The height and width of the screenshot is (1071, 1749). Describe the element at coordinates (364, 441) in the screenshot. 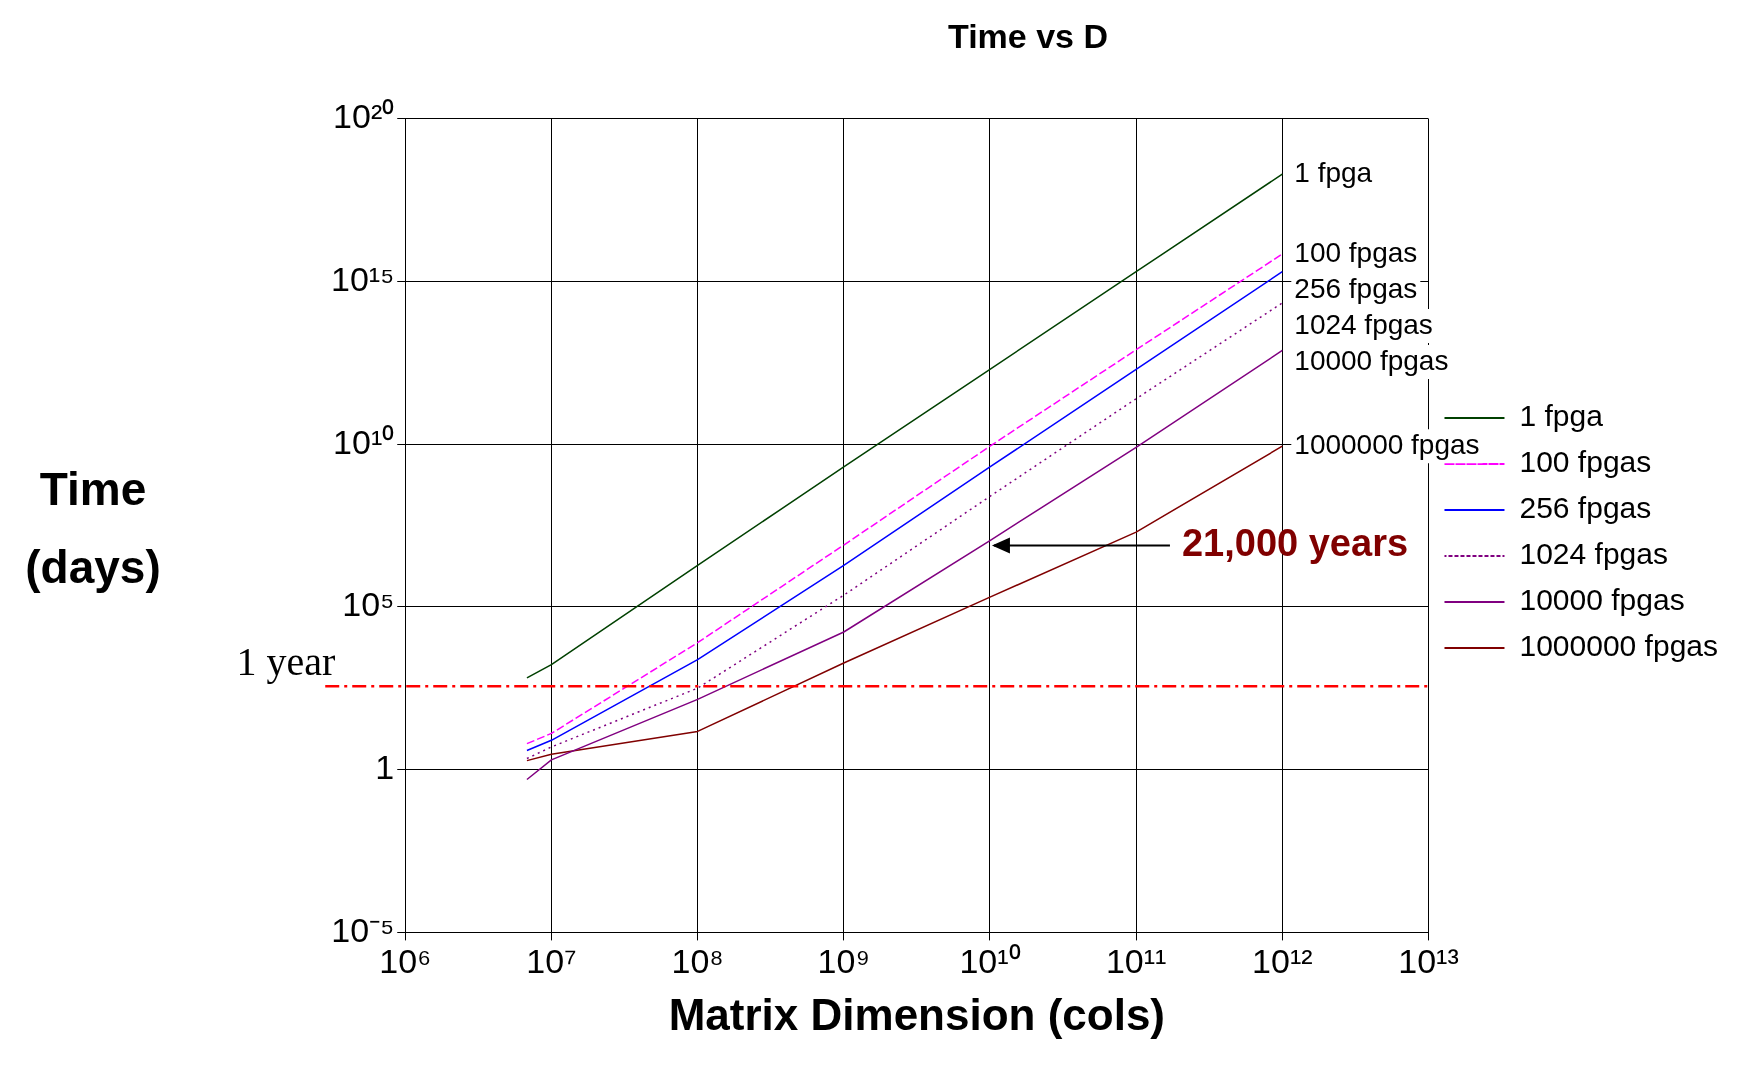

I see `y-tick-label: 10¹⁰` at that location.